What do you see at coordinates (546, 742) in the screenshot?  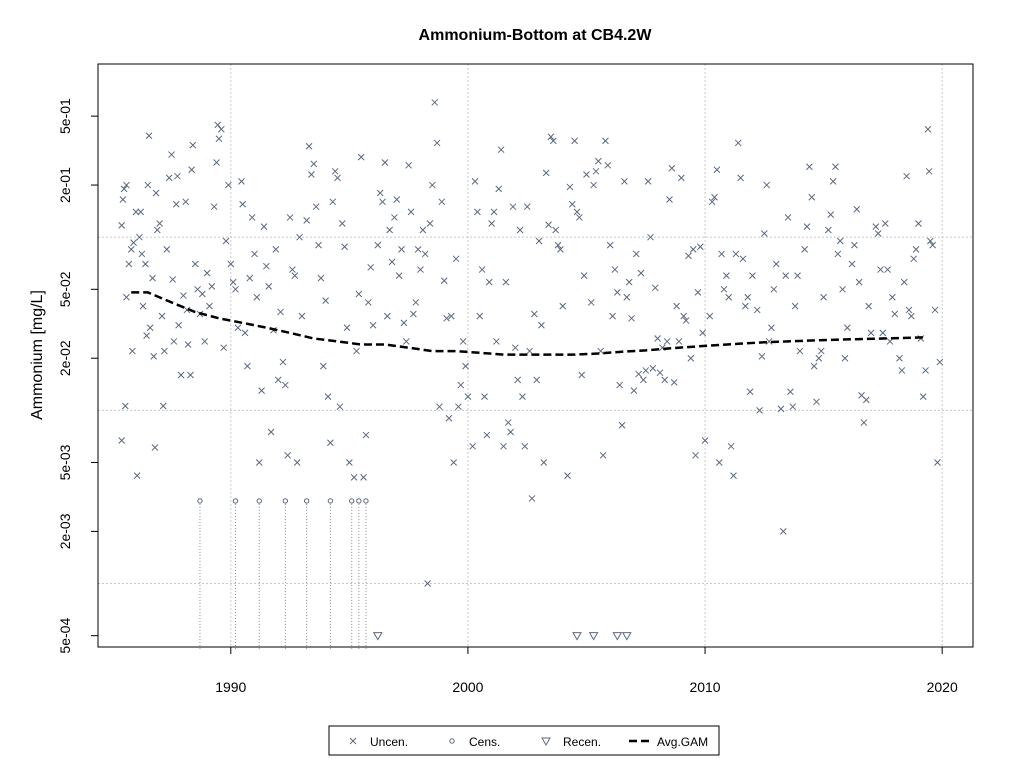 I see `legend-symbol-recensored` at bounding box center [546, 742].